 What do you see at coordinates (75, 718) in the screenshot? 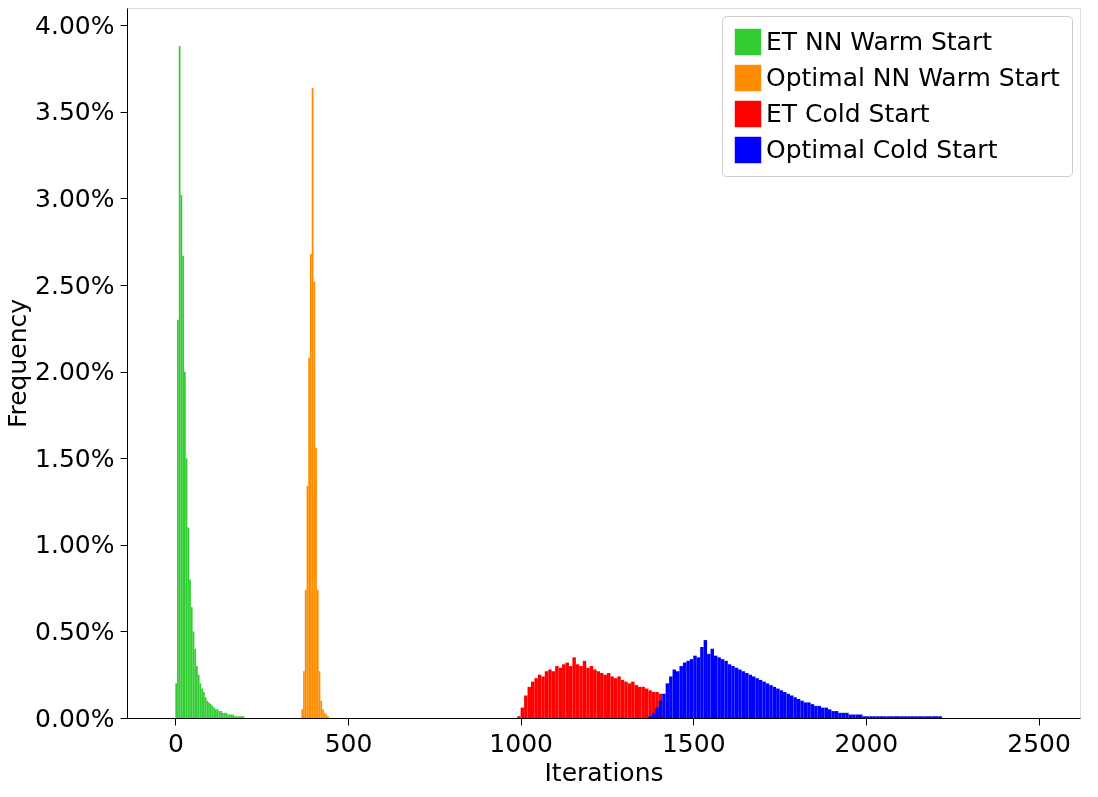
I see `y-tick-label: 0.00%` at bounding box center [75, 718].